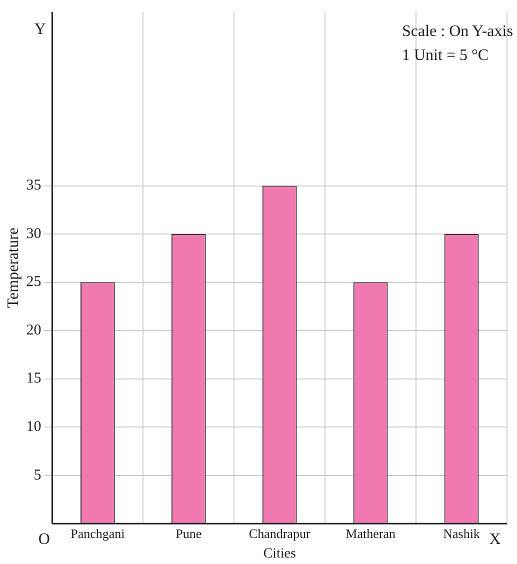  Describe the element at coordinates (34, 186) in the screenshot. I see `y-tick-label: 35` at that location.